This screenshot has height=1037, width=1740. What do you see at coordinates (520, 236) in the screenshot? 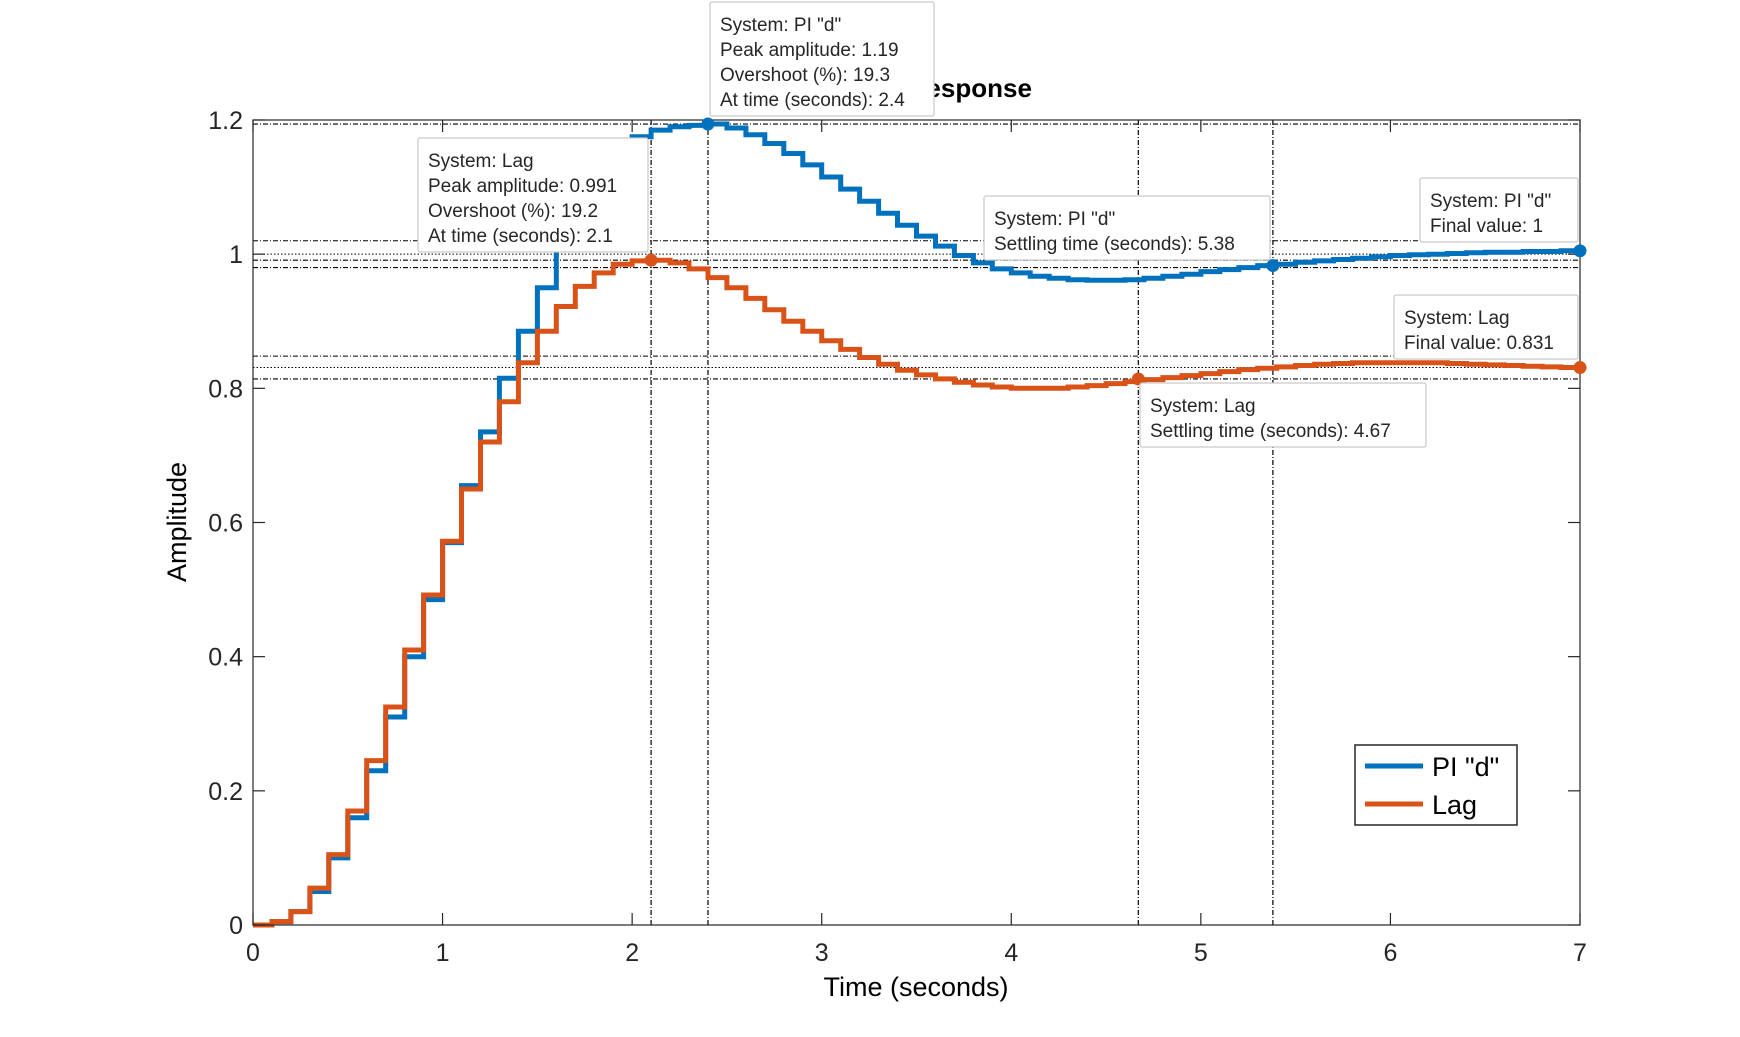
I see `datatip-lag-peak-line-3: At time (seconds): 2.1` at bounding box center [520, 236].